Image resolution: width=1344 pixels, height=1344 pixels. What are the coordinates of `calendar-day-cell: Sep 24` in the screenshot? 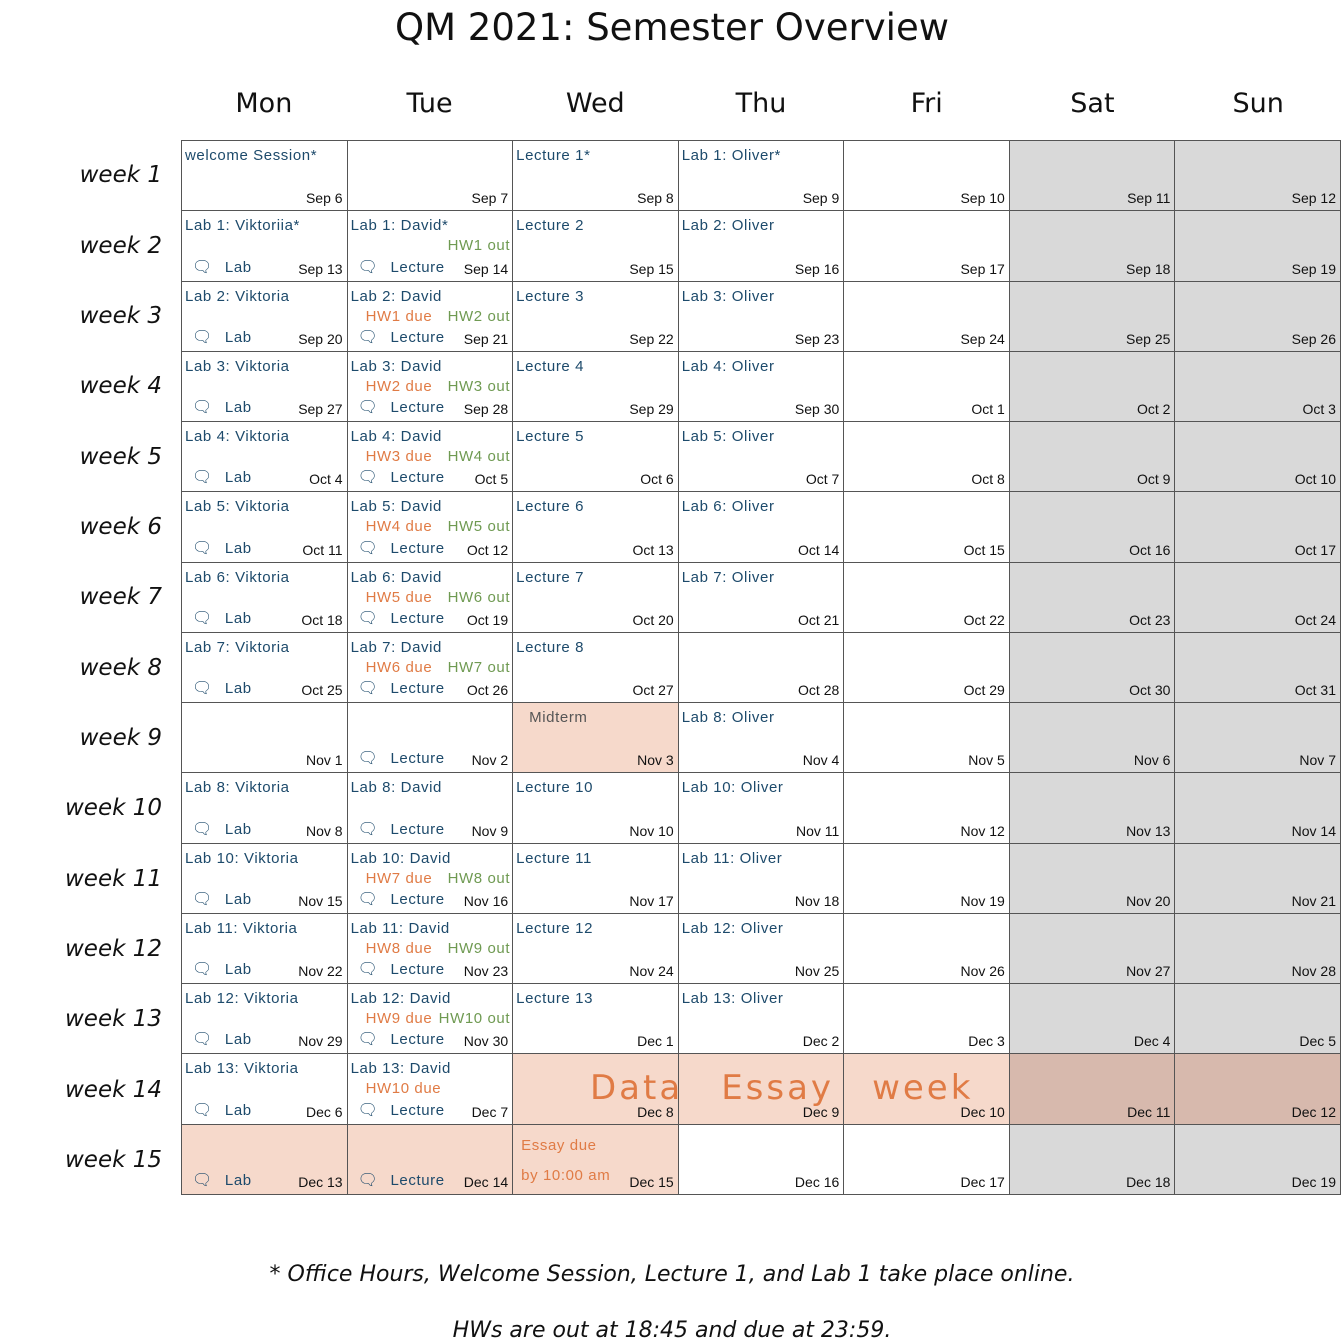 It's located at (927, 316).